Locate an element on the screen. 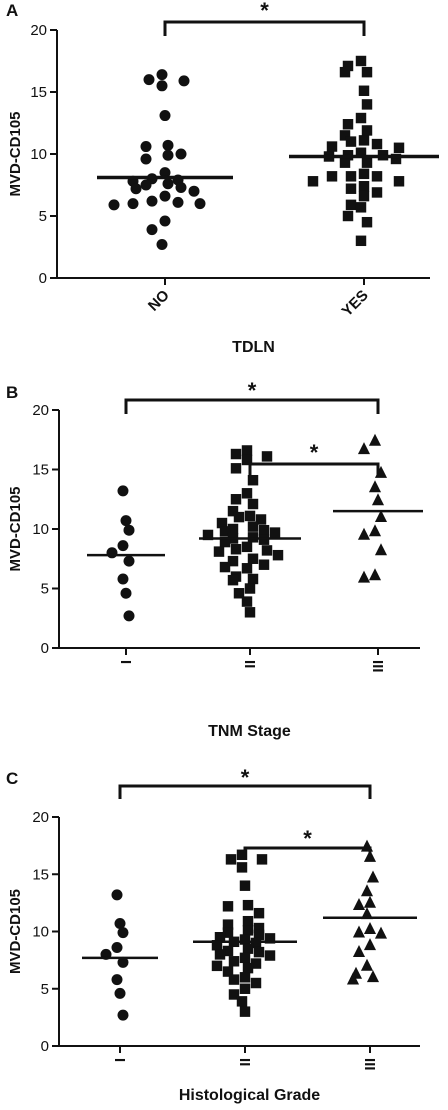  x-axis-title: TNM Stage is located at coordinates (249, 731).